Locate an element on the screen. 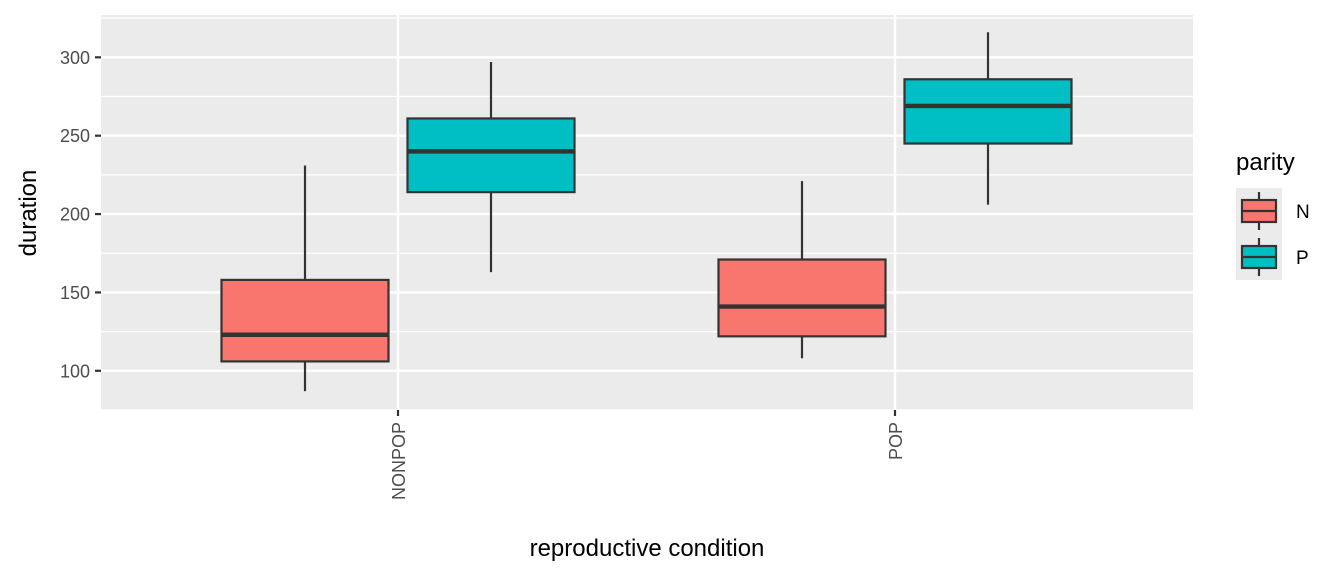  y-axis-title: duration is located at coordinates (28, 213).